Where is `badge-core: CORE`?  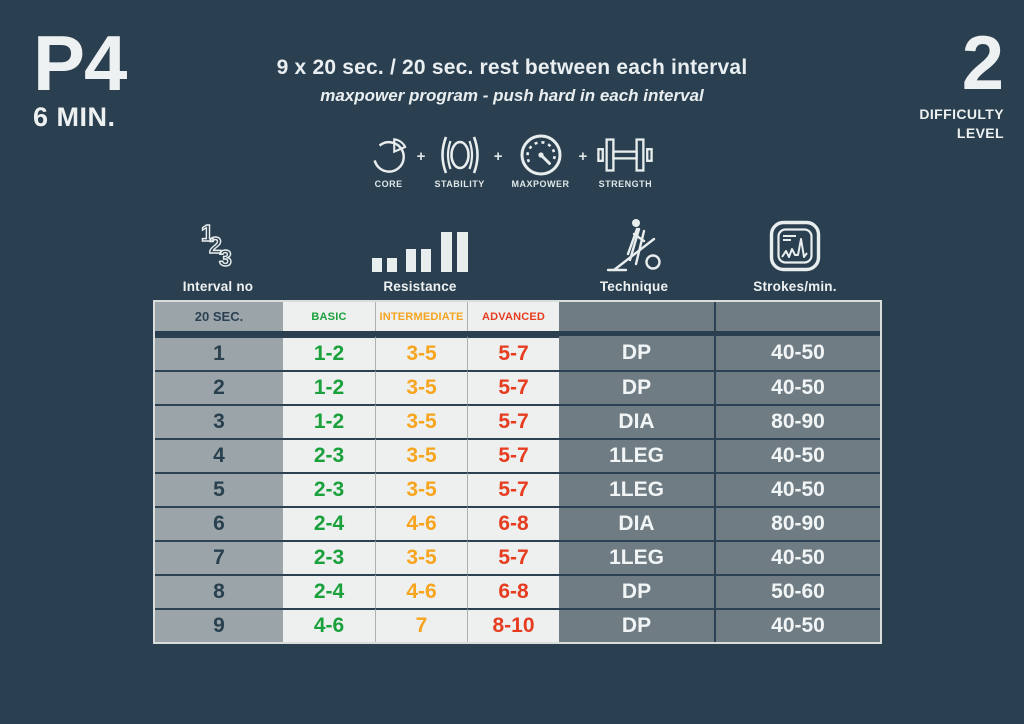
badge-core: CORE is located at coordinates (389, 161).